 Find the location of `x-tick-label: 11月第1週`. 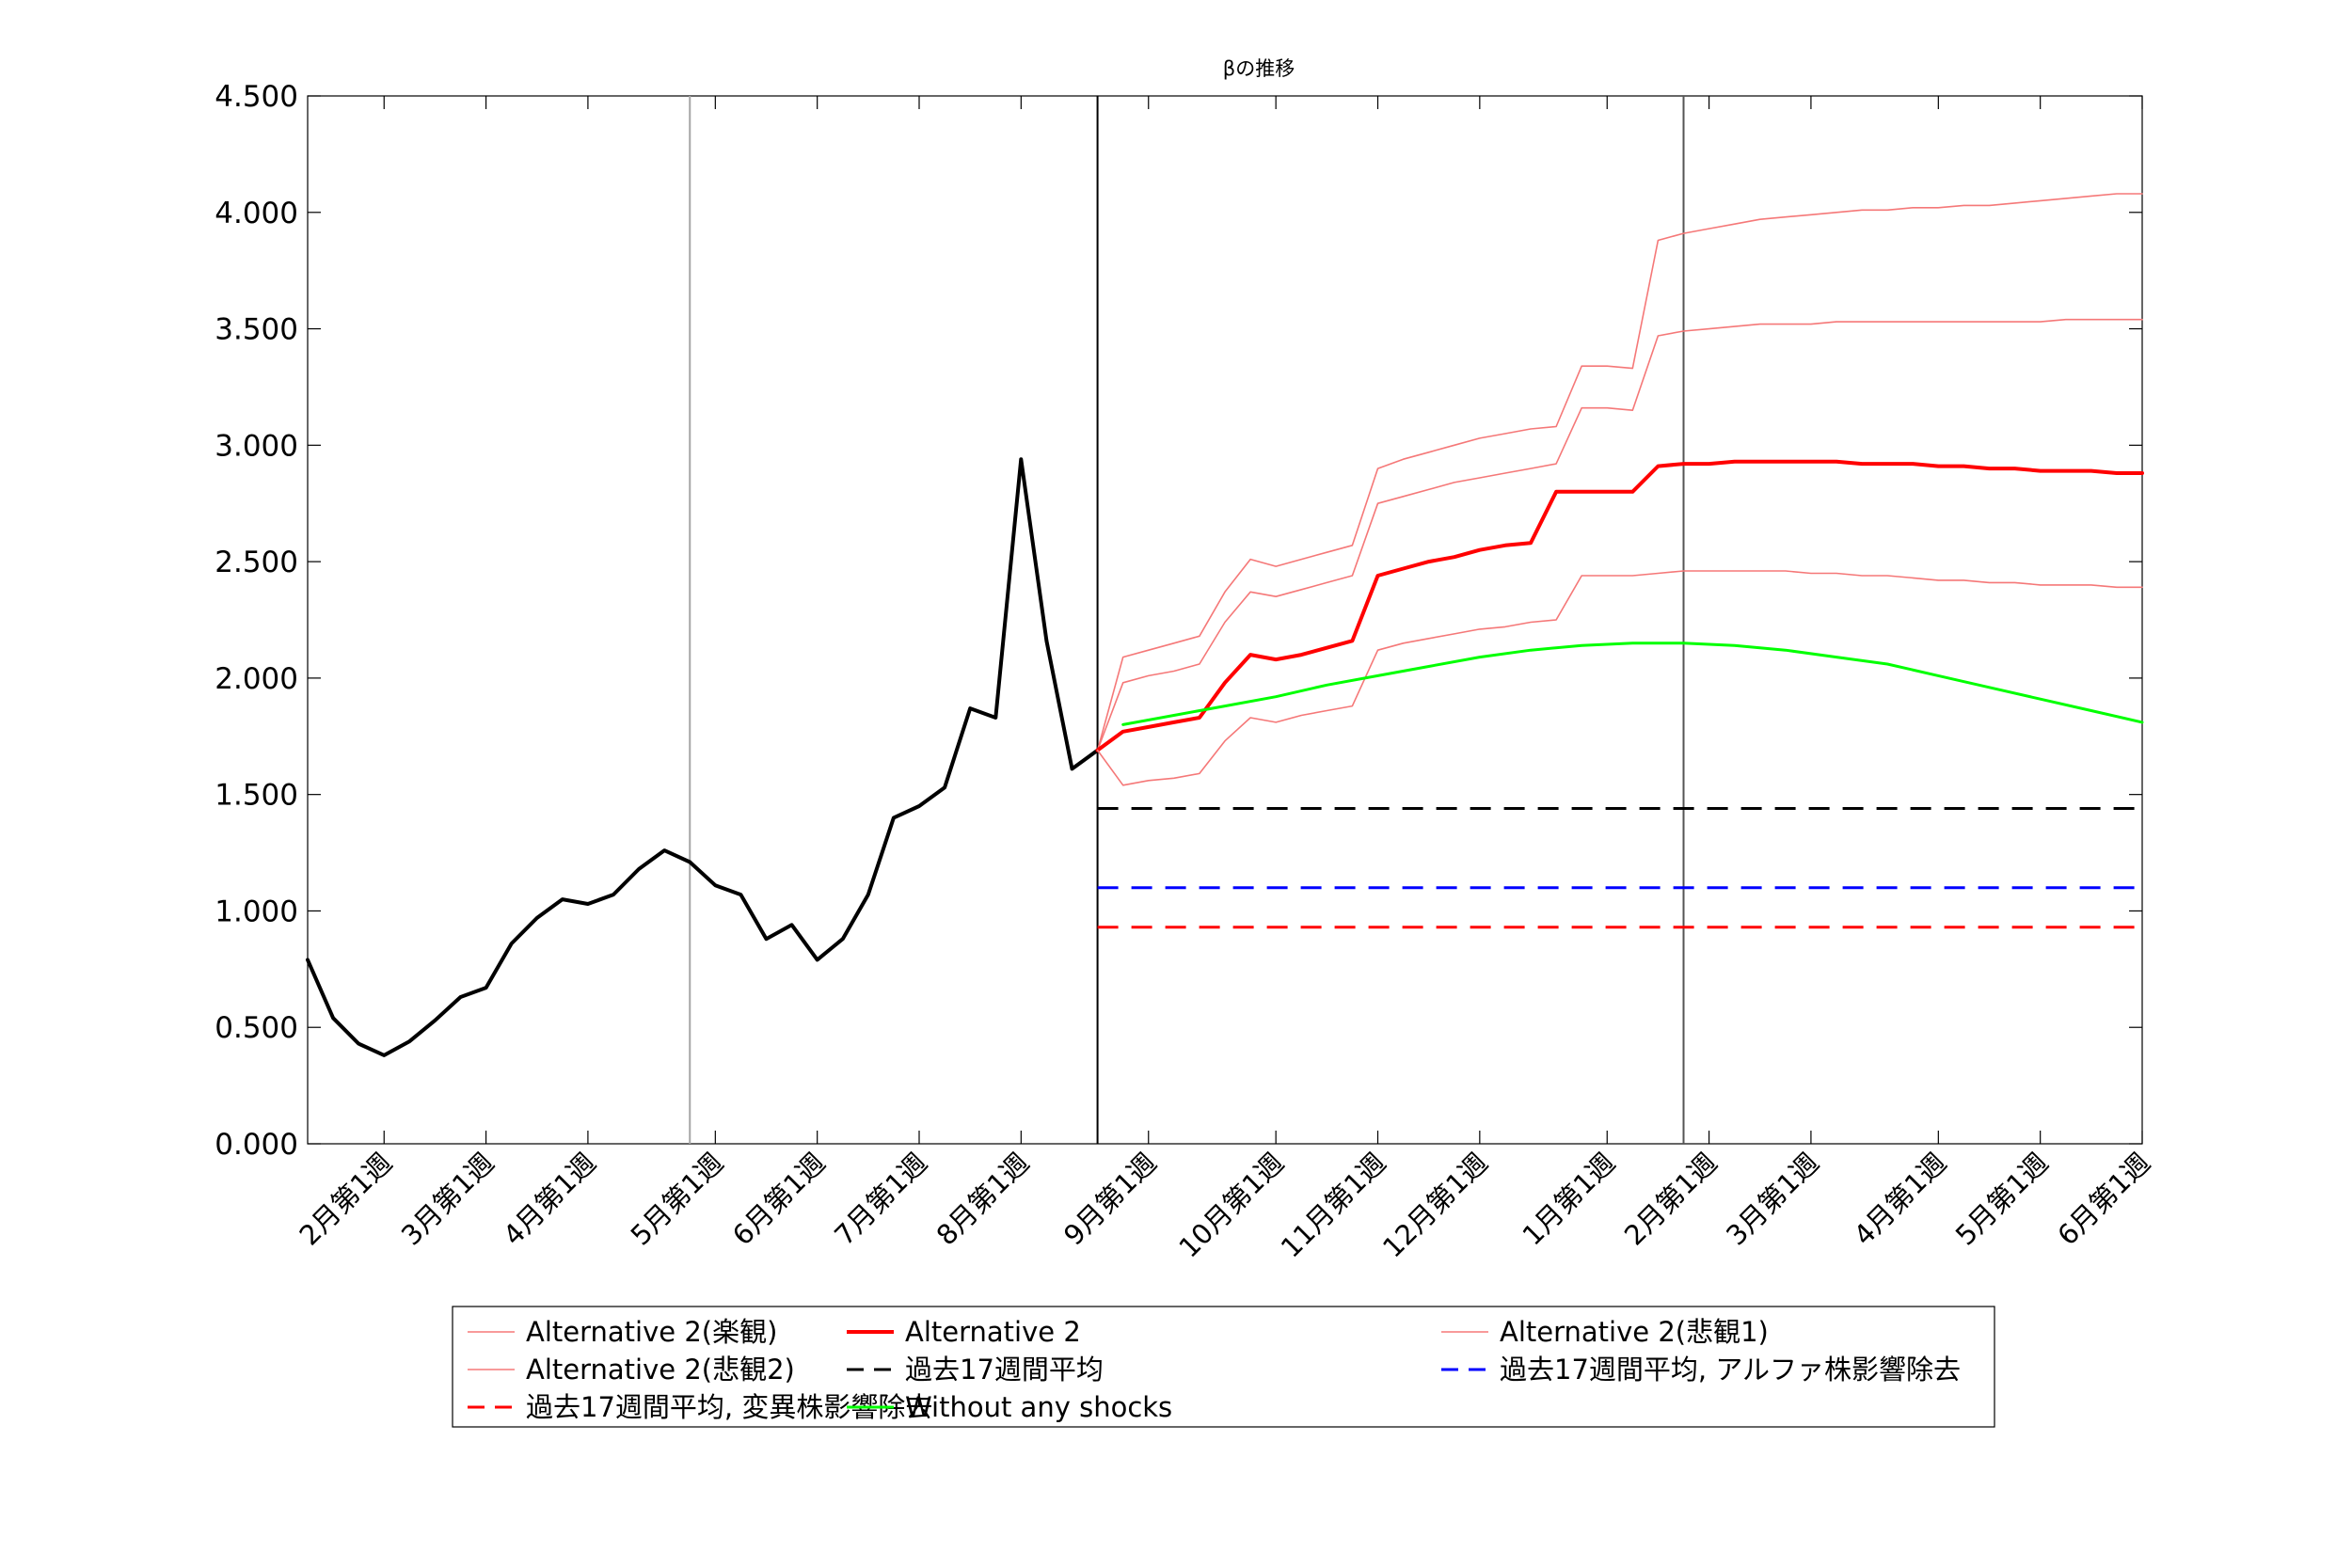

x-tick-label: 11月第1週 is located at coordinates (1333, 1205).